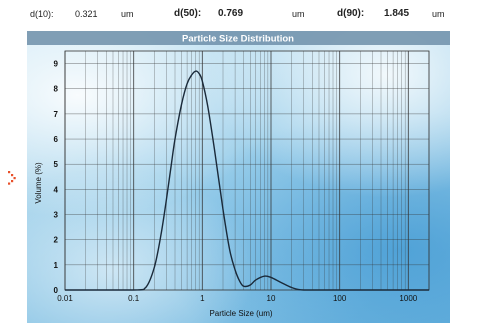 Image resolution: width=477 pixels, height=328 pixels. Describe the element at coordinates (188, 13) in the screenshot. I see `d50-label: d(50):` at that location.